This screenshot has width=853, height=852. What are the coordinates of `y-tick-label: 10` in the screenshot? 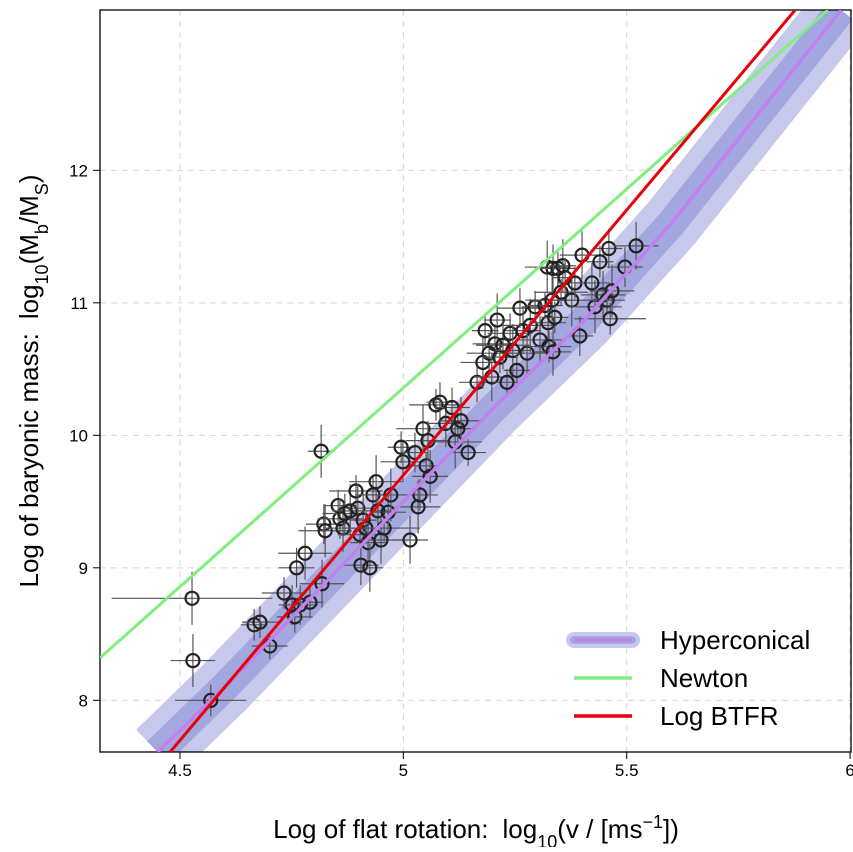 It's located at (78, 435).